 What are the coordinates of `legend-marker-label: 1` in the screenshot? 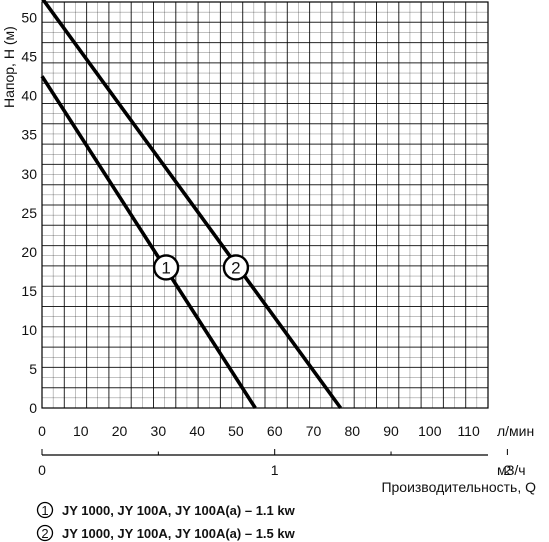 It's located at (44, 510).